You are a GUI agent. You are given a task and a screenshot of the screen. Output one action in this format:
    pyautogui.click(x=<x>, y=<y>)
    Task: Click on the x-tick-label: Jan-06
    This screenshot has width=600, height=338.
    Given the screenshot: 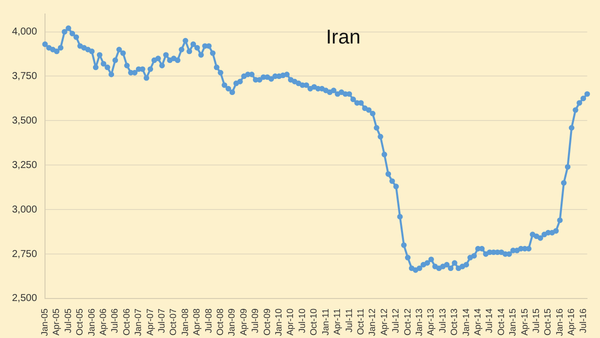 What is the action you would take?
    pyautogui.click(x=91, y=322)
    